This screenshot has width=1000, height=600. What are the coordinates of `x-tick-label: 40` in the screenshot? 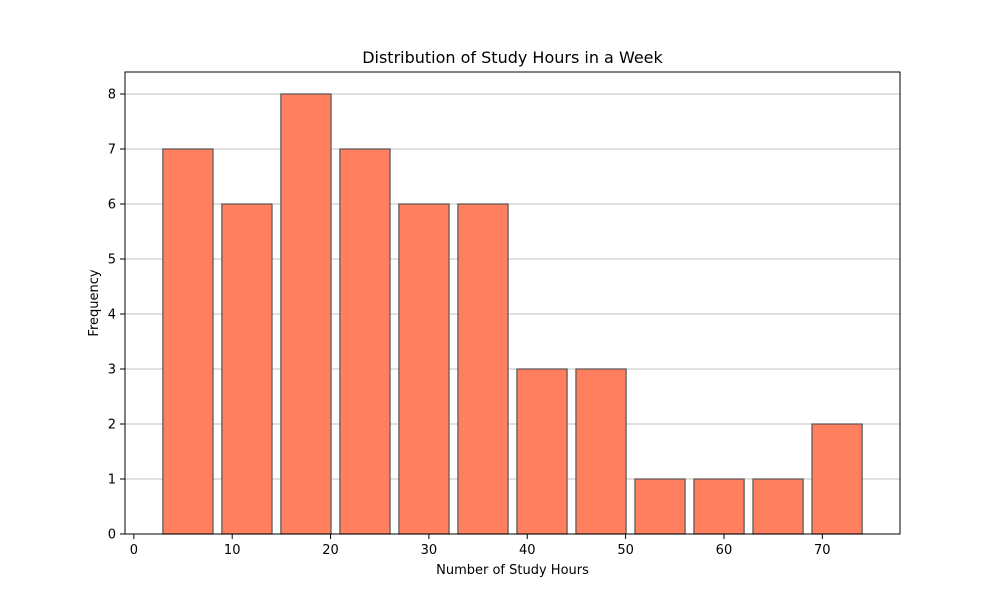 It's located at (527, 550).